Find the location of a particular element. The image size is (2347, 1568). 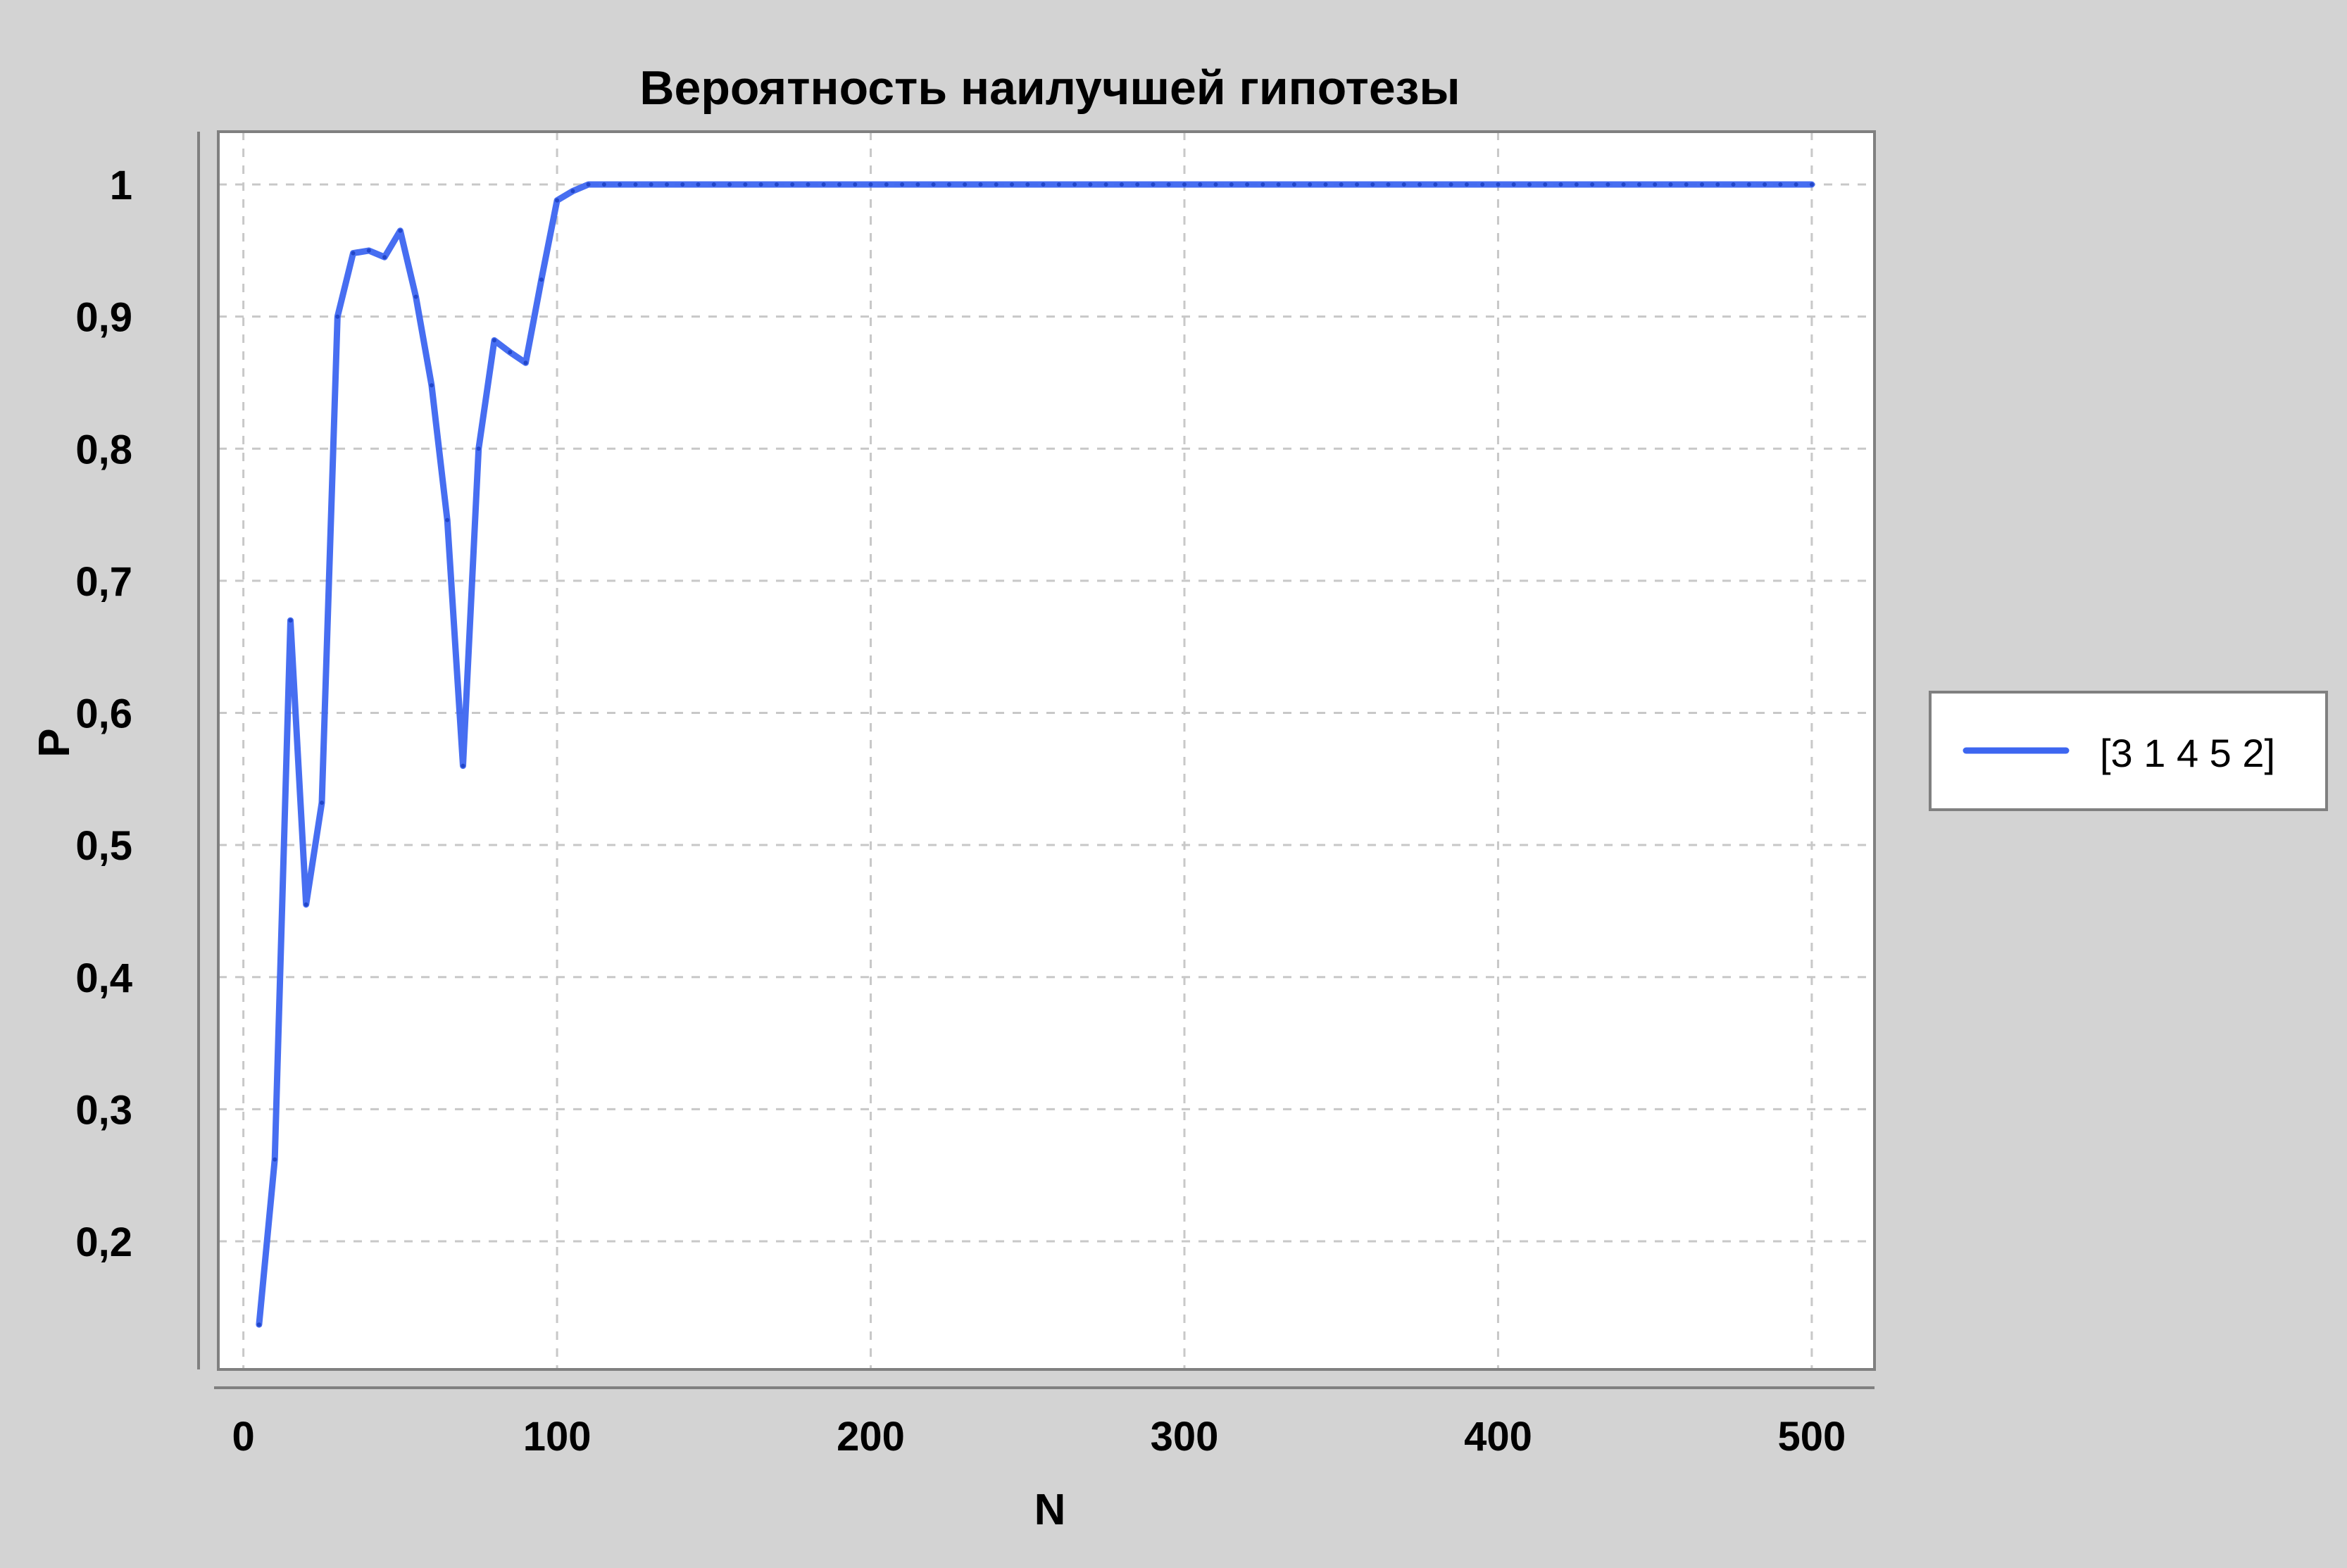

y-tick-label: 0,8 is located at coordinates (103, 449).